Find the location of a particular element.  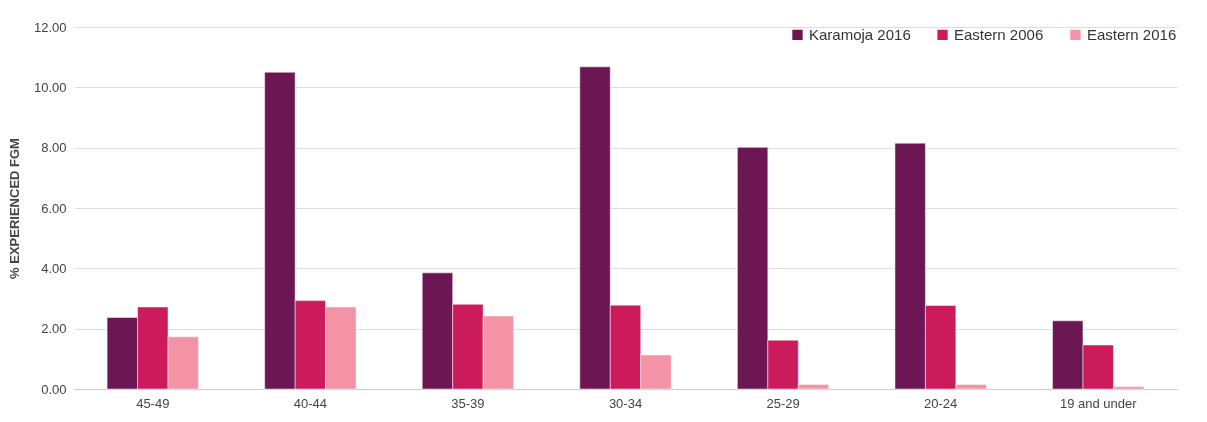

x-tick-label: 30-34 is located at coordinates (625, 403).